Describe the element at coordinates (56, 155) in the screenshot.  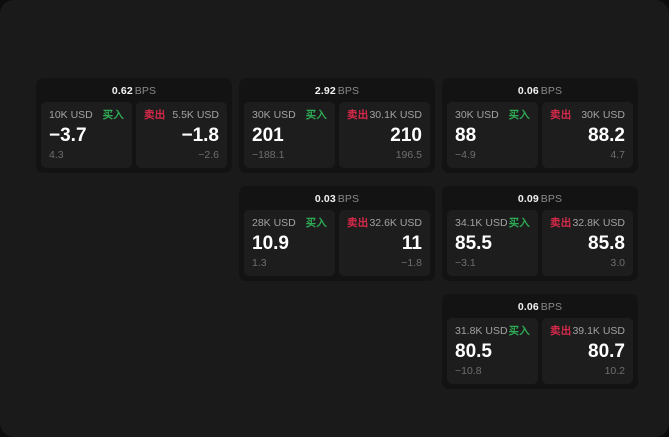
I see `buy-delta: 4.3` at that location.